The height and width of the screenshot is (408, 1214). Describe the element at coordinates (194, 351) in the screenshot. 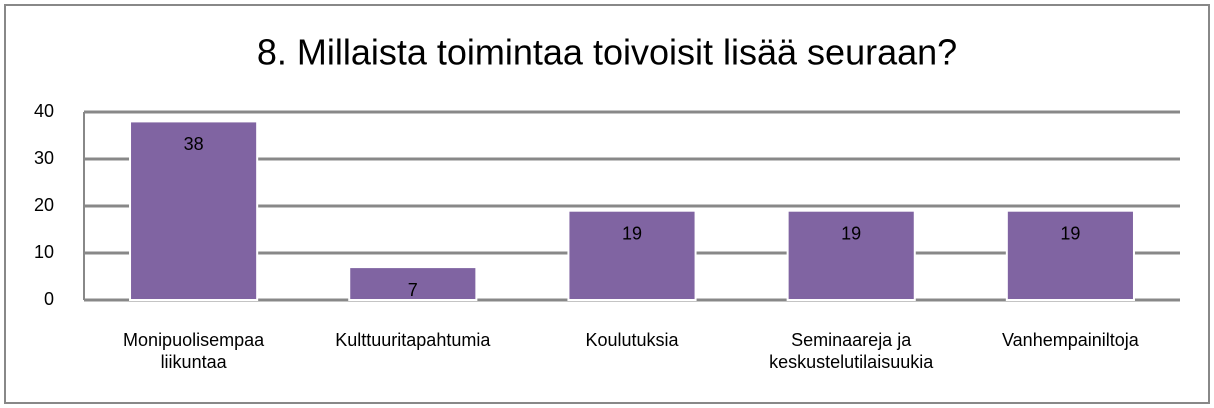

I see `x-tick-label: Monipuolisempaa liikuntaa` at that location.